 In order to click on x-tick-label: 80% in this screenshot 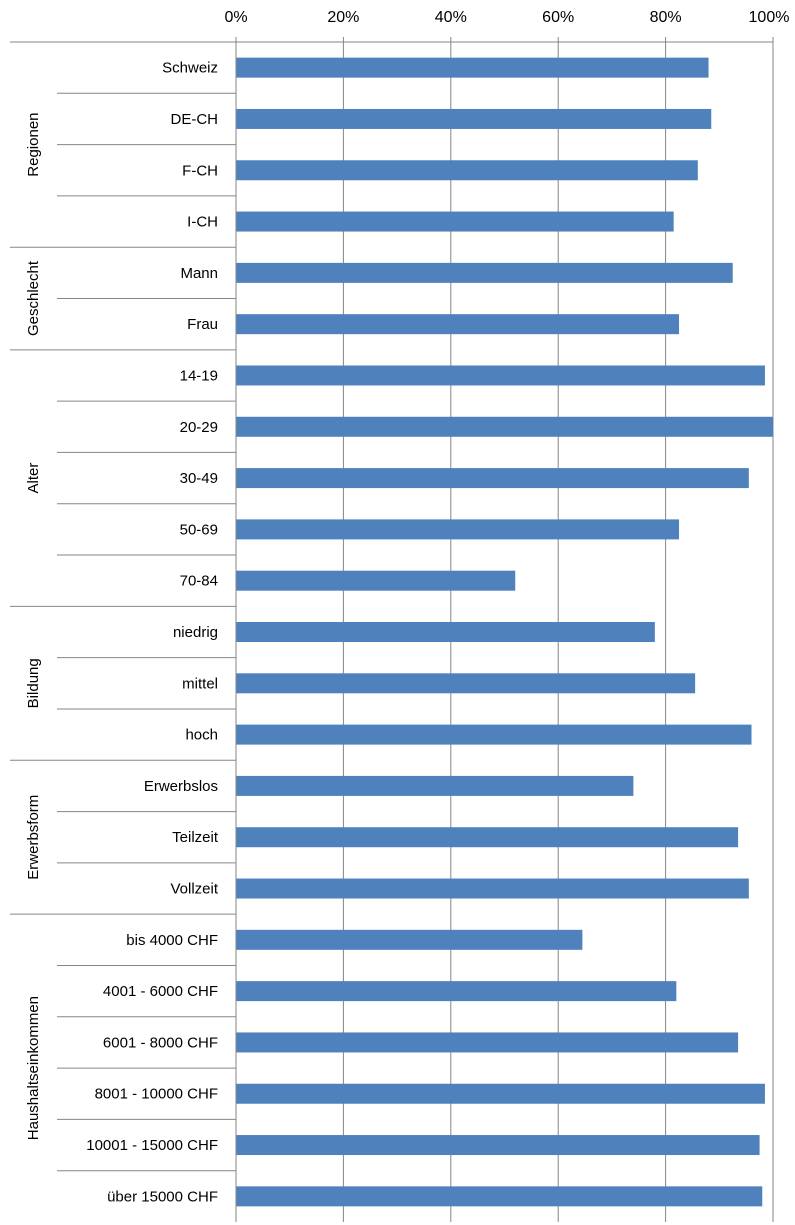, I will do `click(666, 17)`.